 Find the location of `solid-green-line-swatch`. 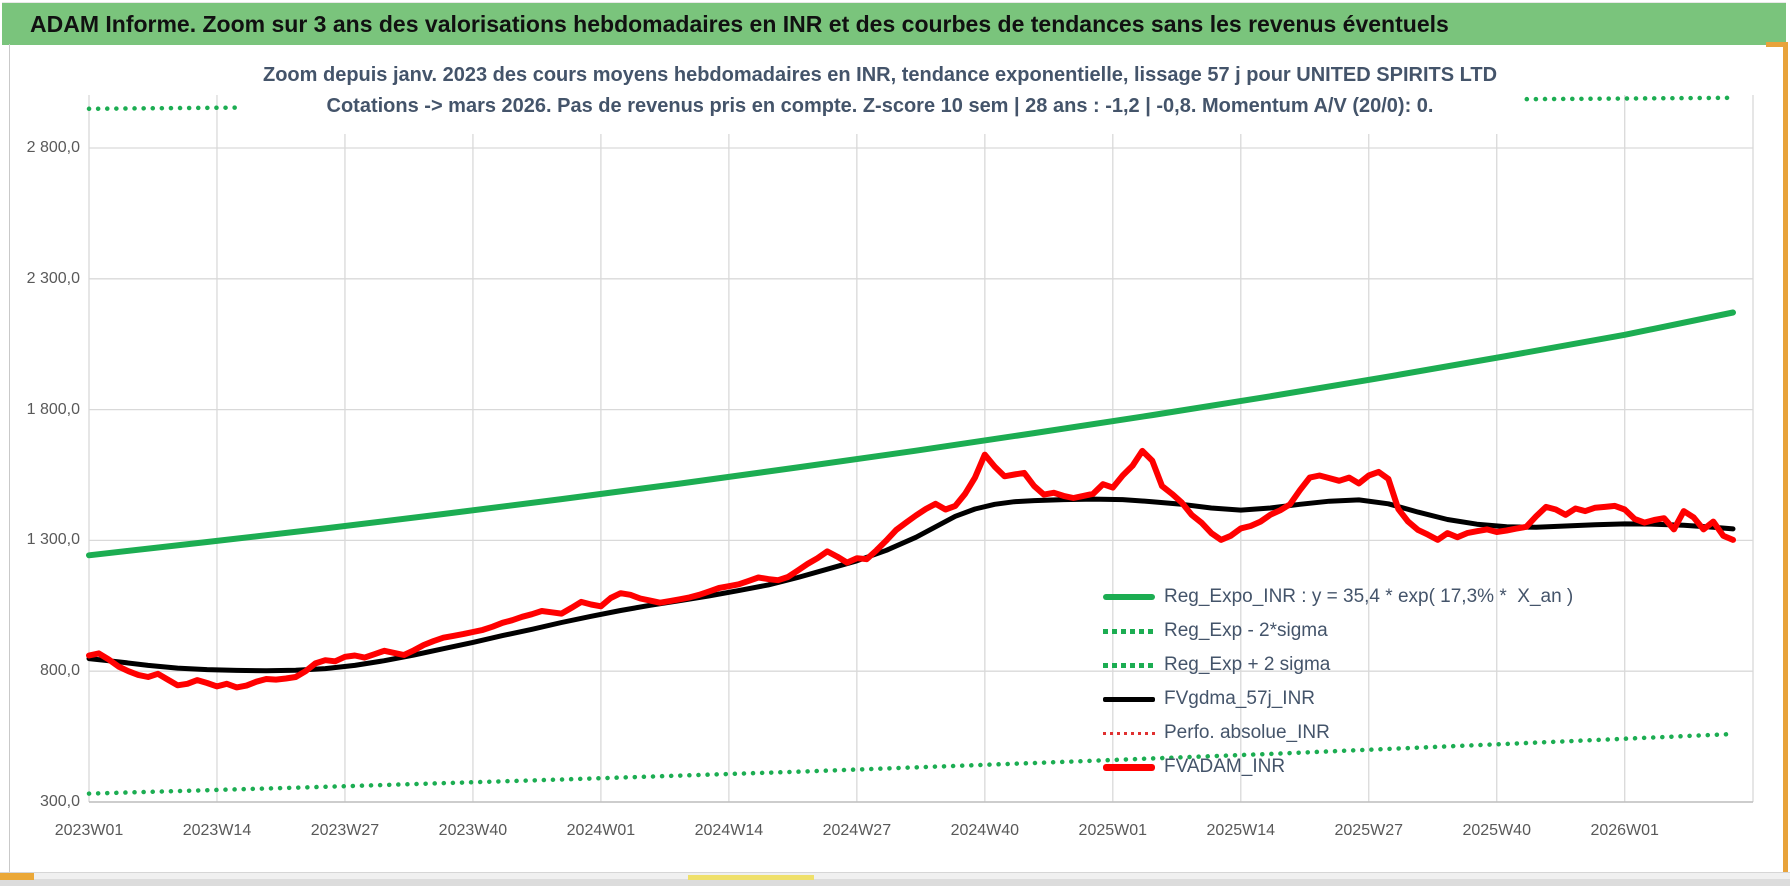

solid-green-line-swatch is located at coordinates (1129, 597).